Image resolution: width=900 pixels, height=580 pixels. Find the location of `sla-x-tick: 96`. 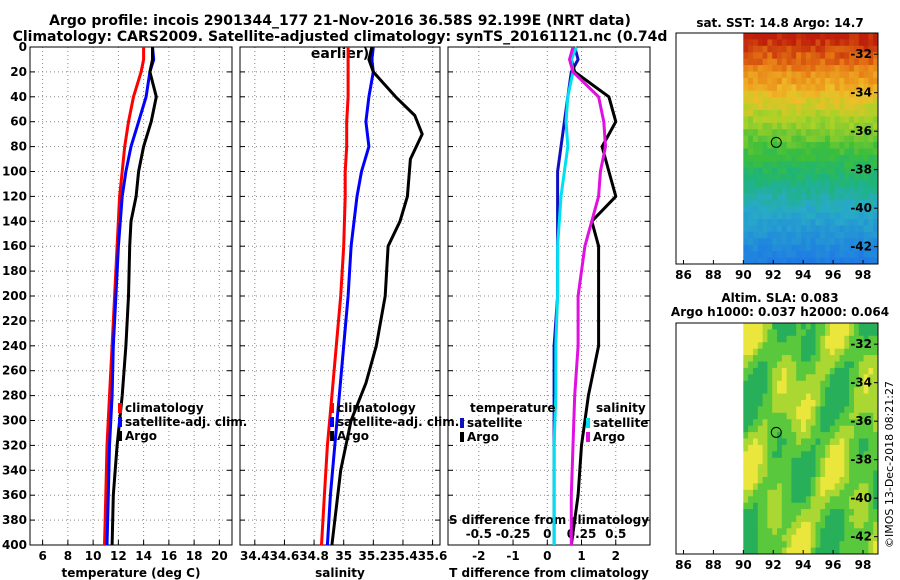

sla-x-tick: 96 is located at coordinates (833, 565).